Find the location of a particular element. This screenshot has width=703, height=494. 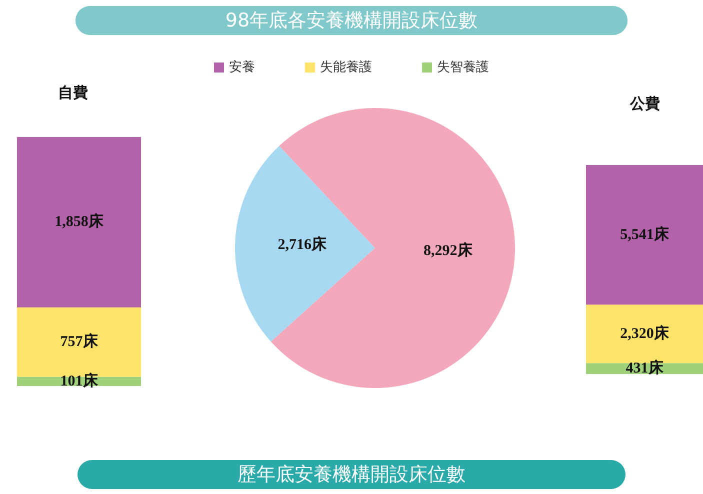

data-label: 2,716床 is located at coordinates (303, 243).